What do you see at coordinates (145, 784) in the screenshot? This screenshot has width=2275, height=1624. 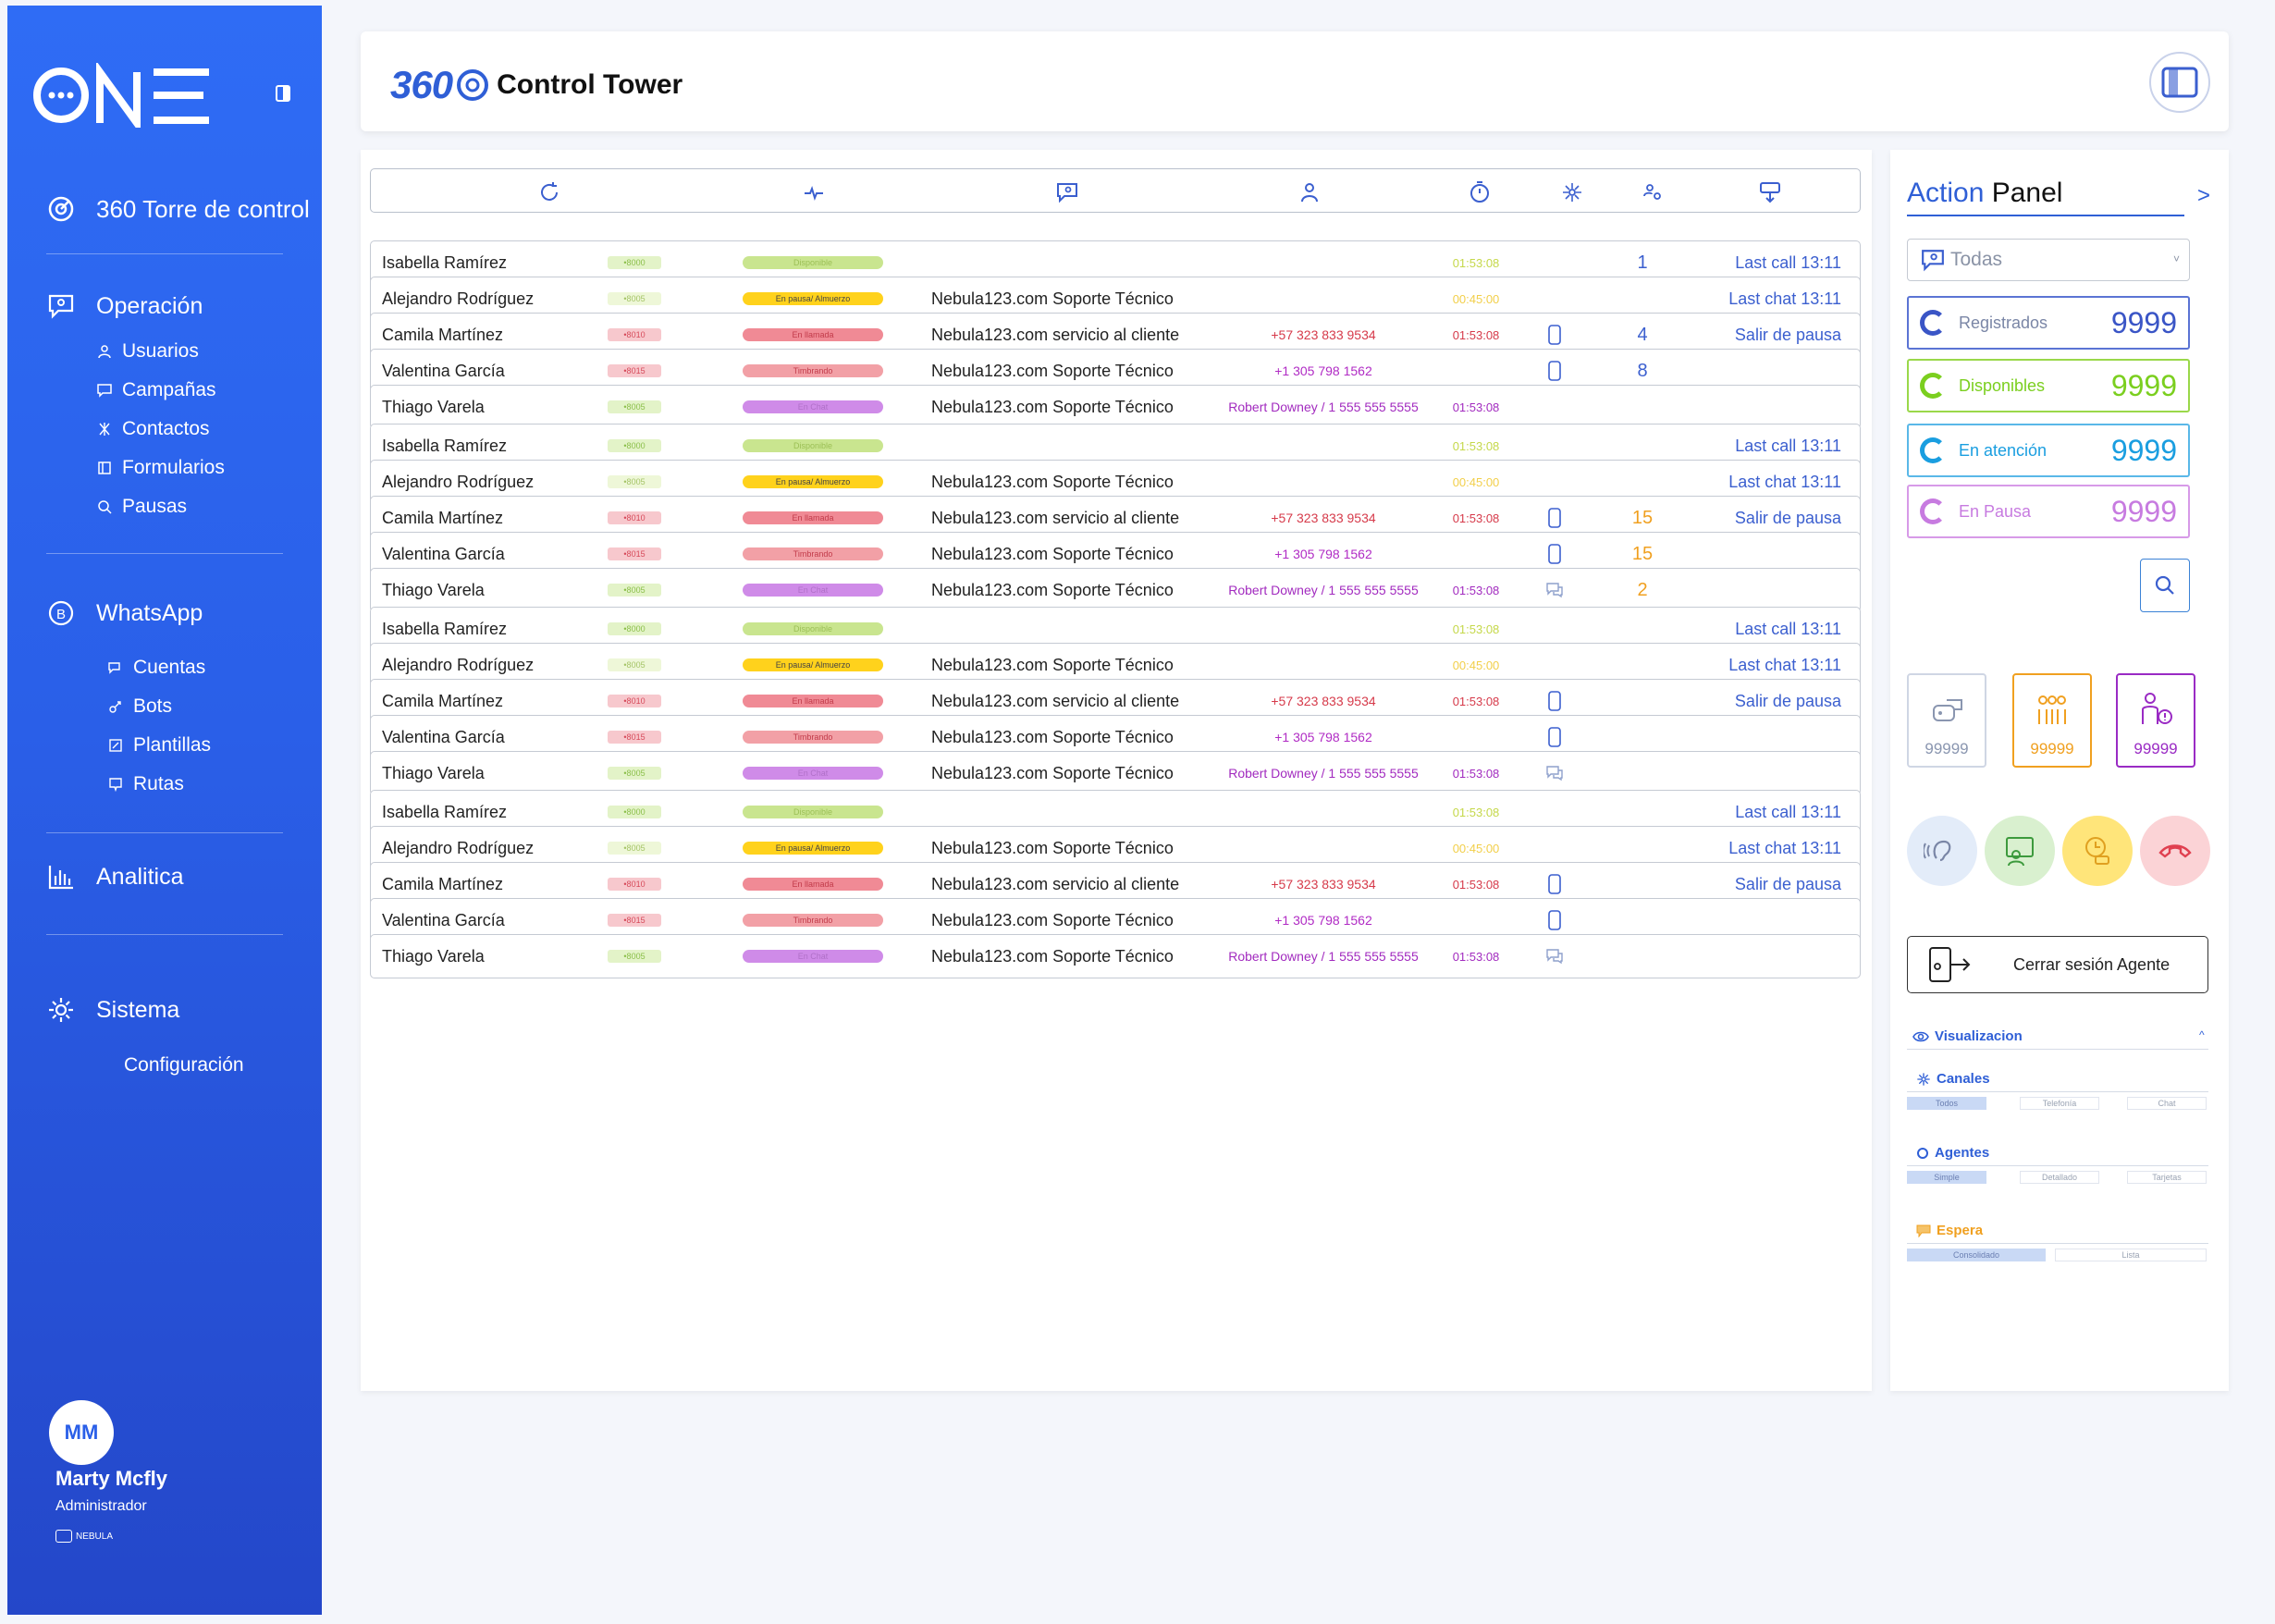 I see `nav-rutas: Rutas` at bounding box center [145, 784].